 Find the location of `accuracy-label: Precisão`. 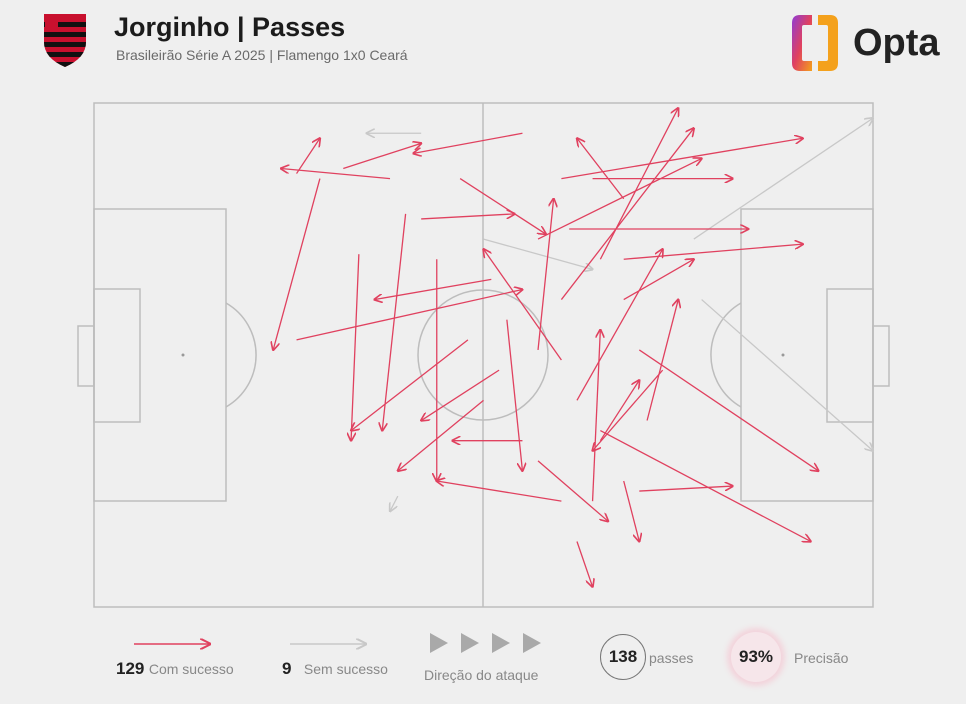

accuracy-label: Precisão is located at coordinates (821, 658).